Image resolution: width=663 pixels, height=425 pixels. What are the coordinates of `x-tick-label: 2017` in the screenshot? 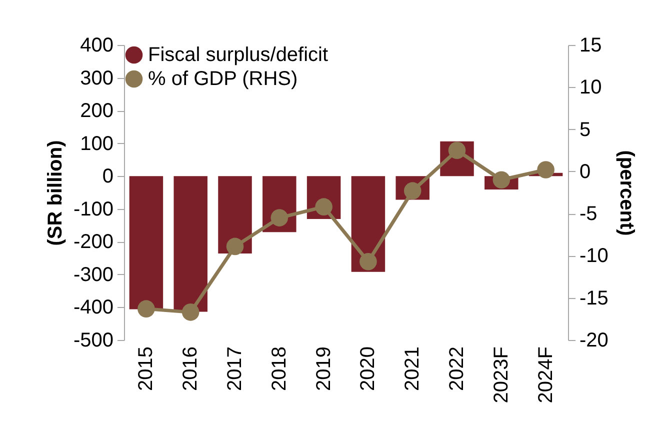 It's located at (235, 368).